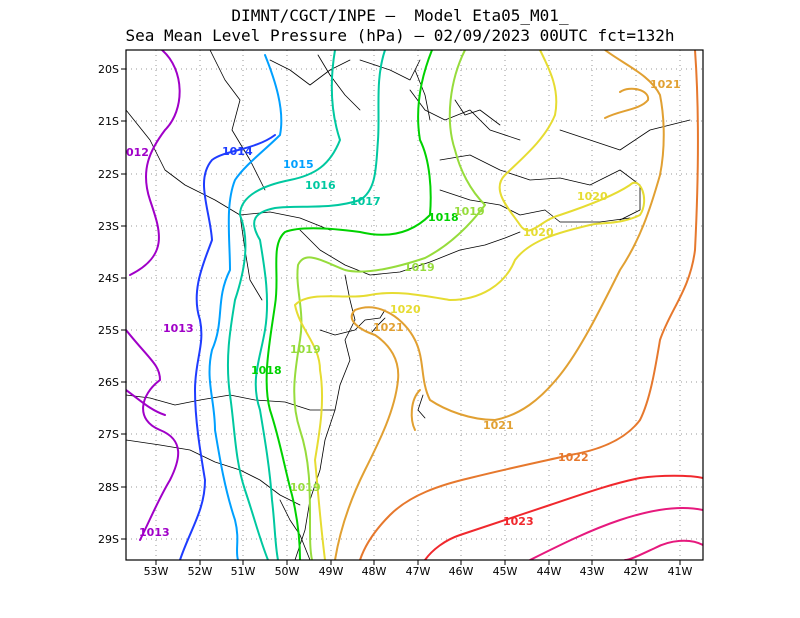 The width and height of the screenshot is (800, 618). What do you see at coordinates (549, 571) in the screenshot?
I see `lon-tick-label: 44W` at bounding box center [549, 571].